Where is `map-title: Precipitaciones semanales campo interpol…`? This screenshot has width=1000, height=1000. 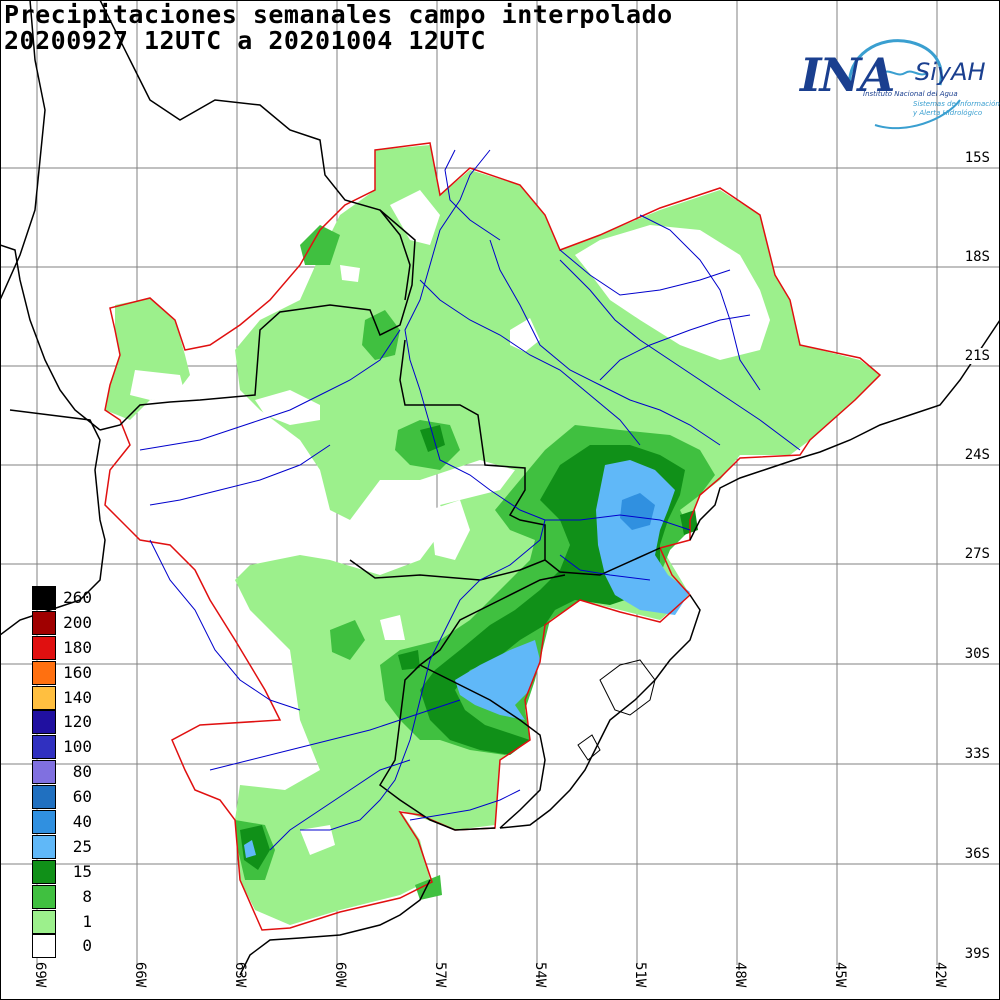
map-title: Precipitaciones semanales campo interpol… is located at coordinates (338, 14).